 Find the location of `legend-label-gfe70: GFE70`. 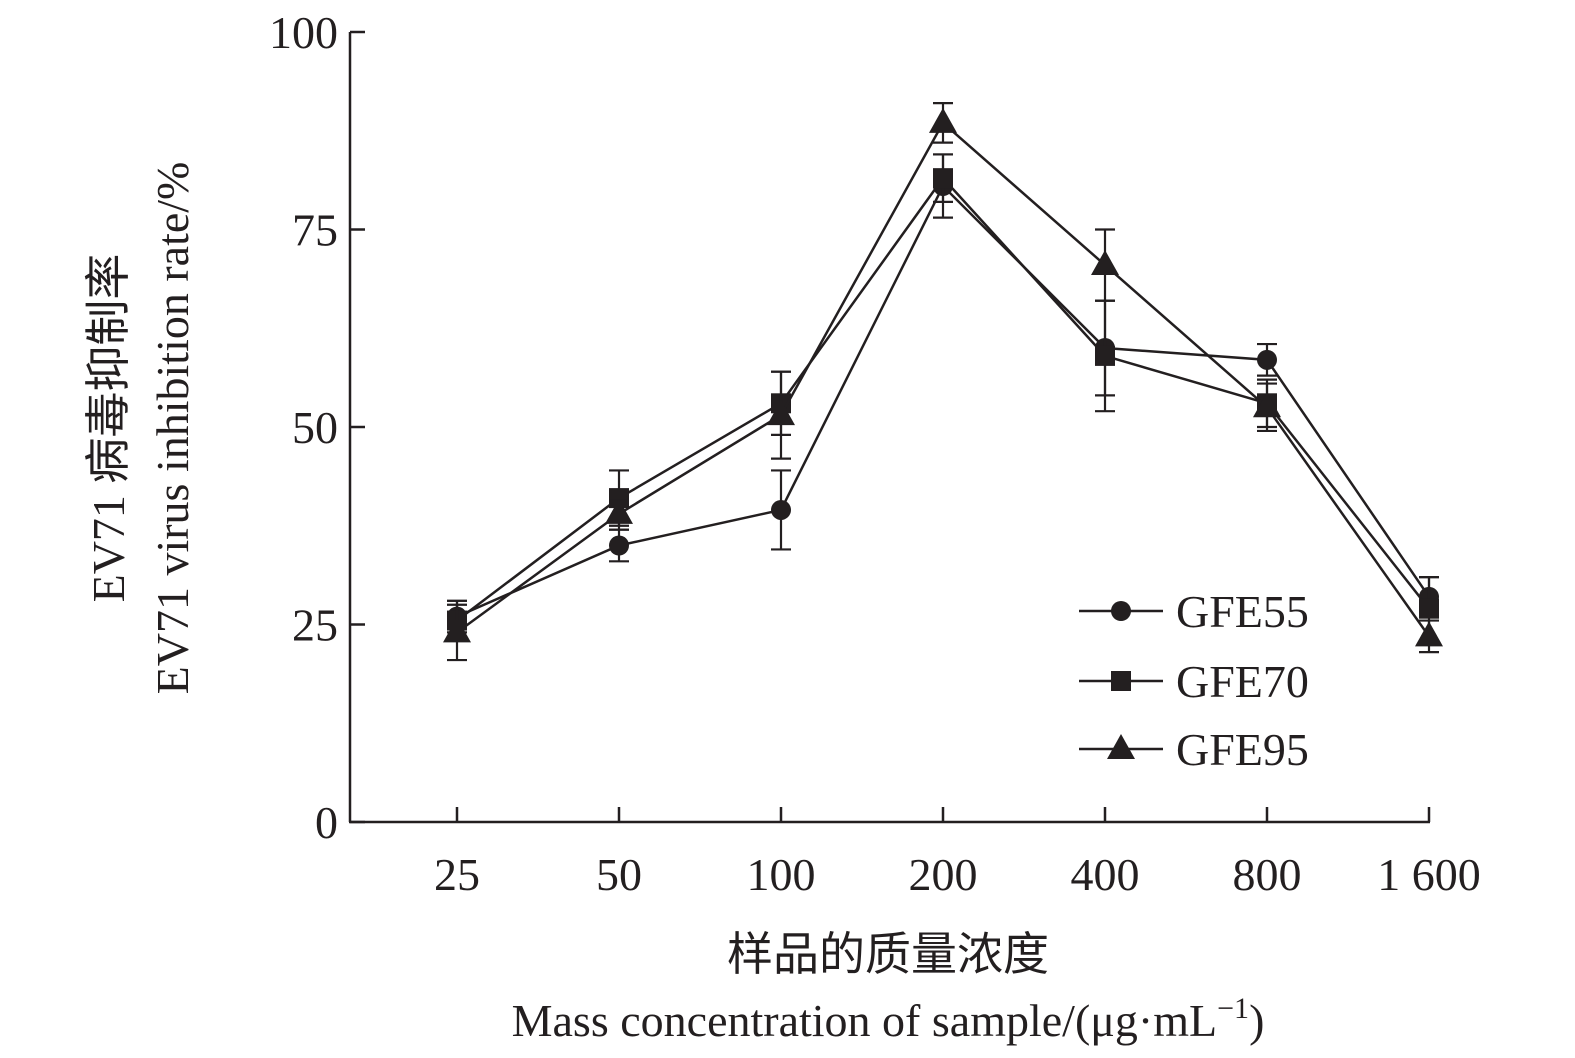

legend-label-gfe70: GFE70 is located at coordinates (1242, 681).